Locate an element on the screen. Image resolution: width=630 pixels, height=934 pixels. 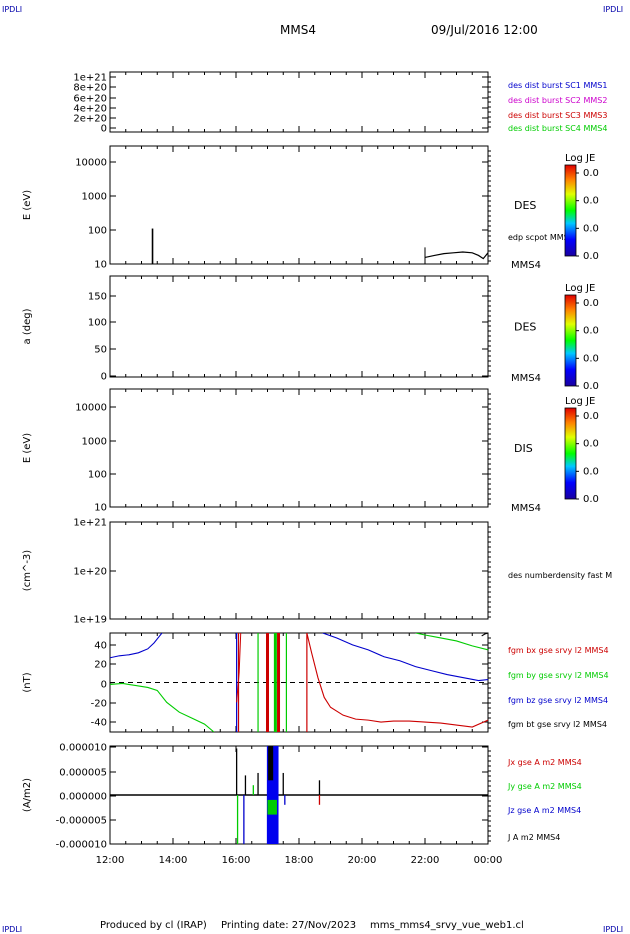
y-axis-label: (A/m2) is located at coordinates (27, 795).